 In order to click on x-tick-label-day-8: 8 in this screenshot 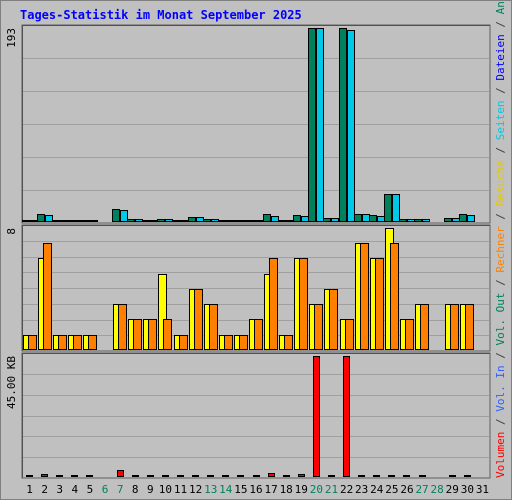, I will do `click(135, 489)`.